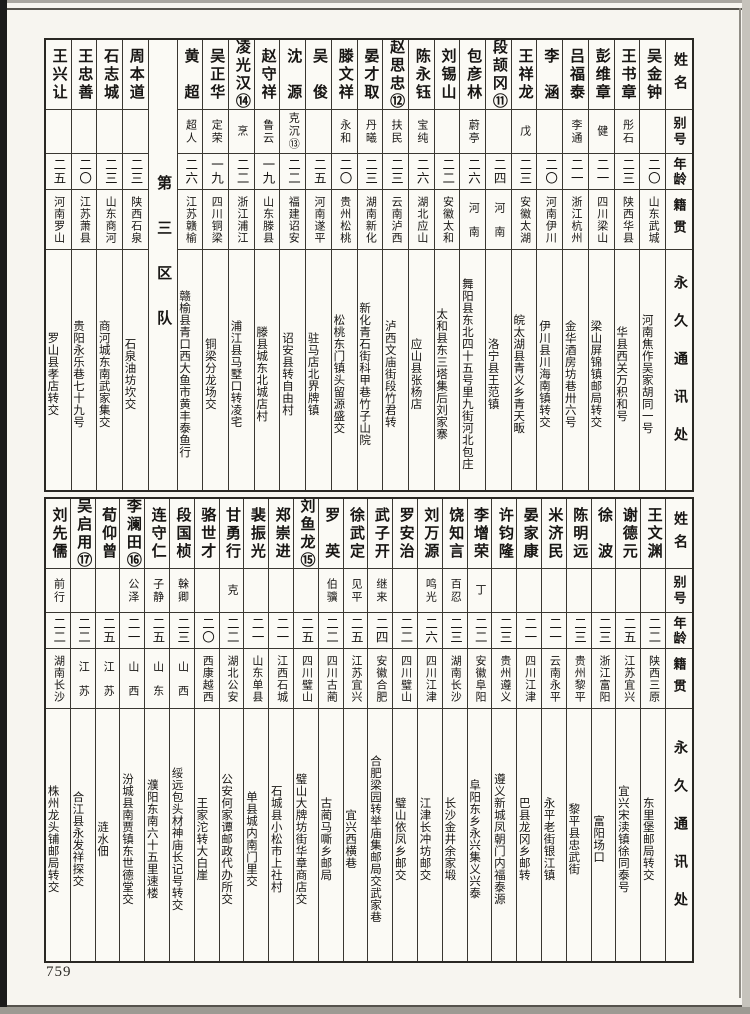 This screenshot has height=1014, width=750. Describe the element at coordinates (344, 171) in the screenshot. I see `age-text: 二〇` at that location.